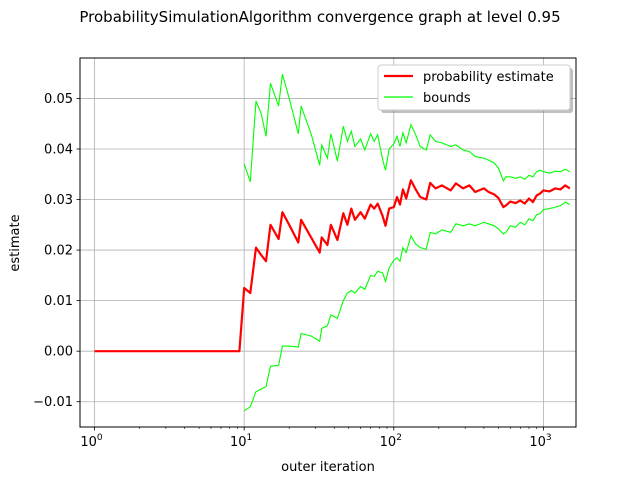 This screenshot has height=484, width=640. I want to click on x-tick-exponent: 1, so click(250, 438).